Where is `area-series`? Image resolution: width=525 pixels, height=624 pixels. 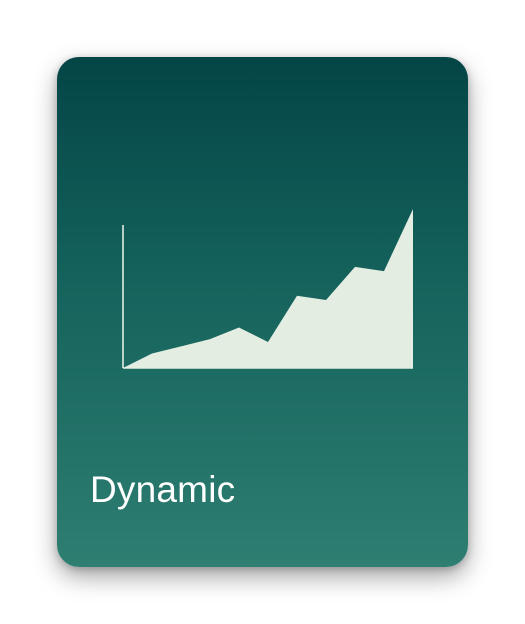 area-series is located at coordinates (268, 288).